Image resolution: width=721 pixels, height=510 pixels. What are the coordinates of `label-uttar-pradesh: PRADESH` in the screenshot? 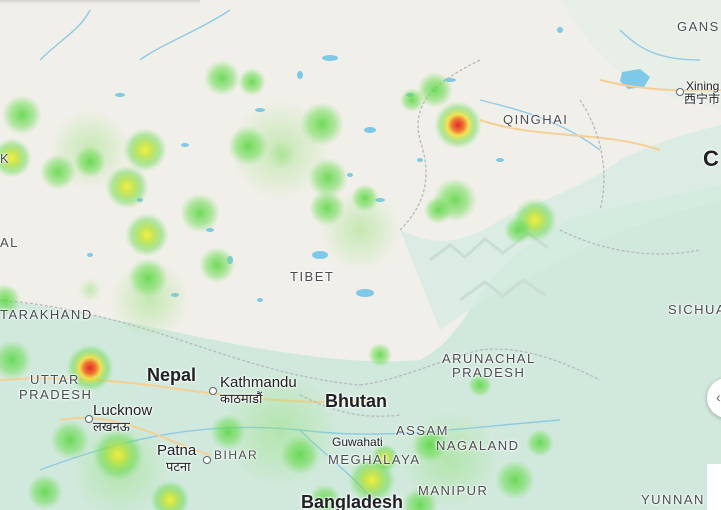 It's located at (56, 394).